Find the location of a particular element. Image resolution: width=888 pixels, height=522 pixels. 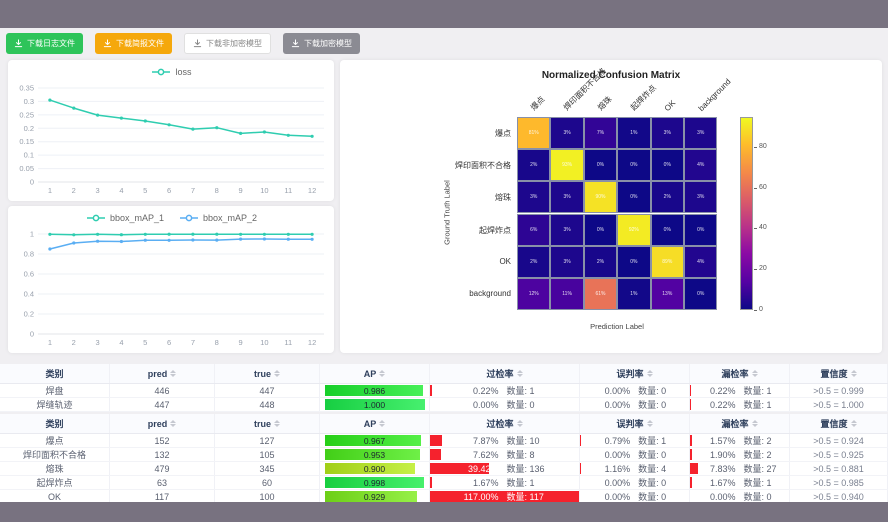

download-encrypted-model-button: 下载加密模型 is located at coordinates (321, 43).